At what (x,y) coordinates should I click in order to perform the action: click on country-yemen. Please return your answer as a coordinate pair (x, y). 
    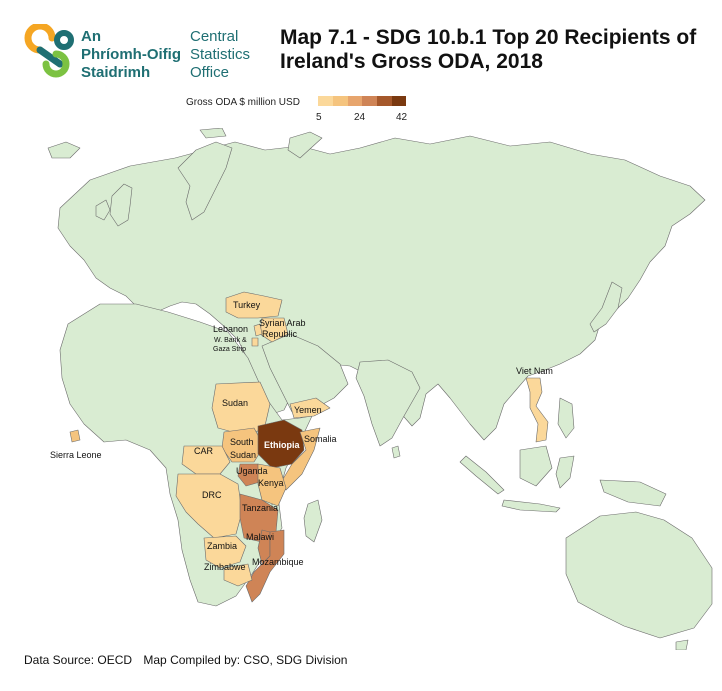
    Looking at the image, I should click on (310, 408).